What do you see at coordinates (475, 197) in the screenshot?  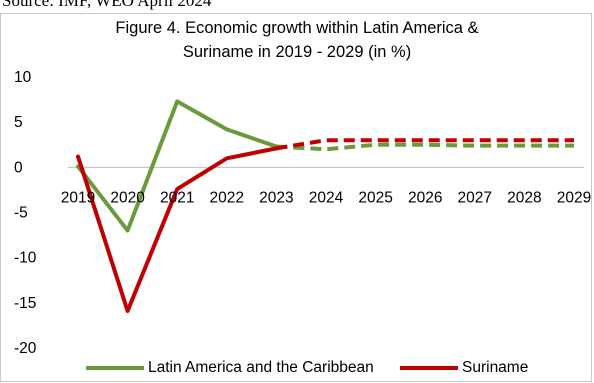 I see `x-tick-label: 2027` at bounding box center [475, 197].